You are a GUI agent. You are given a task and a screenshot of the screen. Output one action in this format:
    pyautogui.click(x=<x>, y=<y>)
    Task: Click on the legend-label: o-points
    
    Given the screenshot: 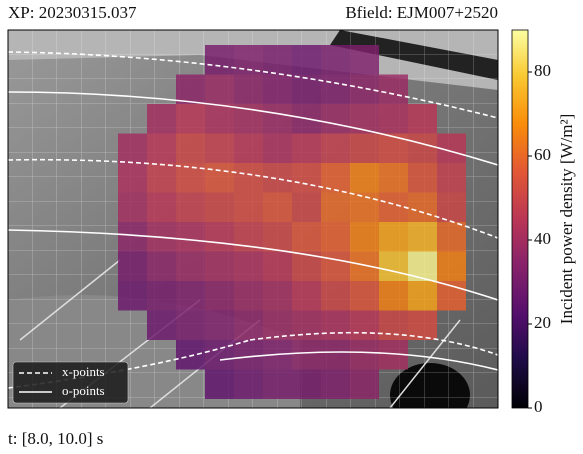 What is the action you would take?
    pyautogui.click(x=83, y=390)
    